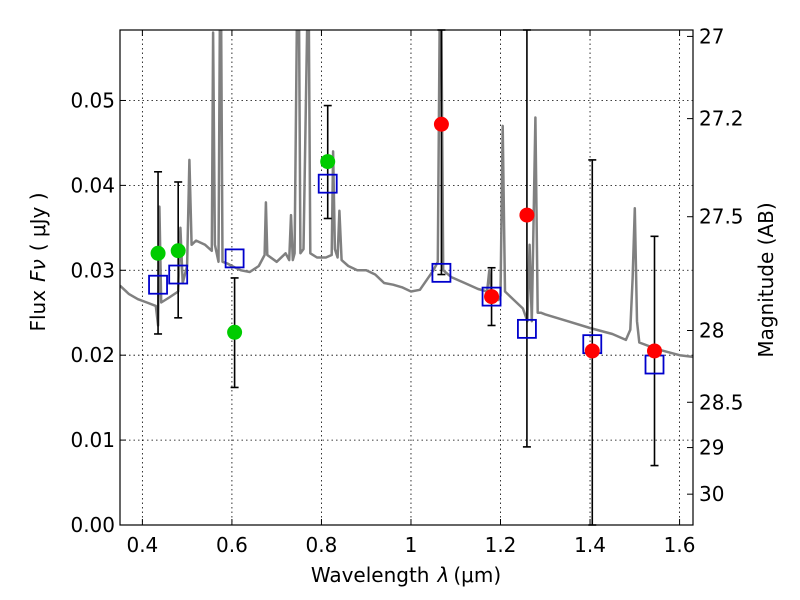  I want to click on right-tick-label: 27.5, so click(721, 217).